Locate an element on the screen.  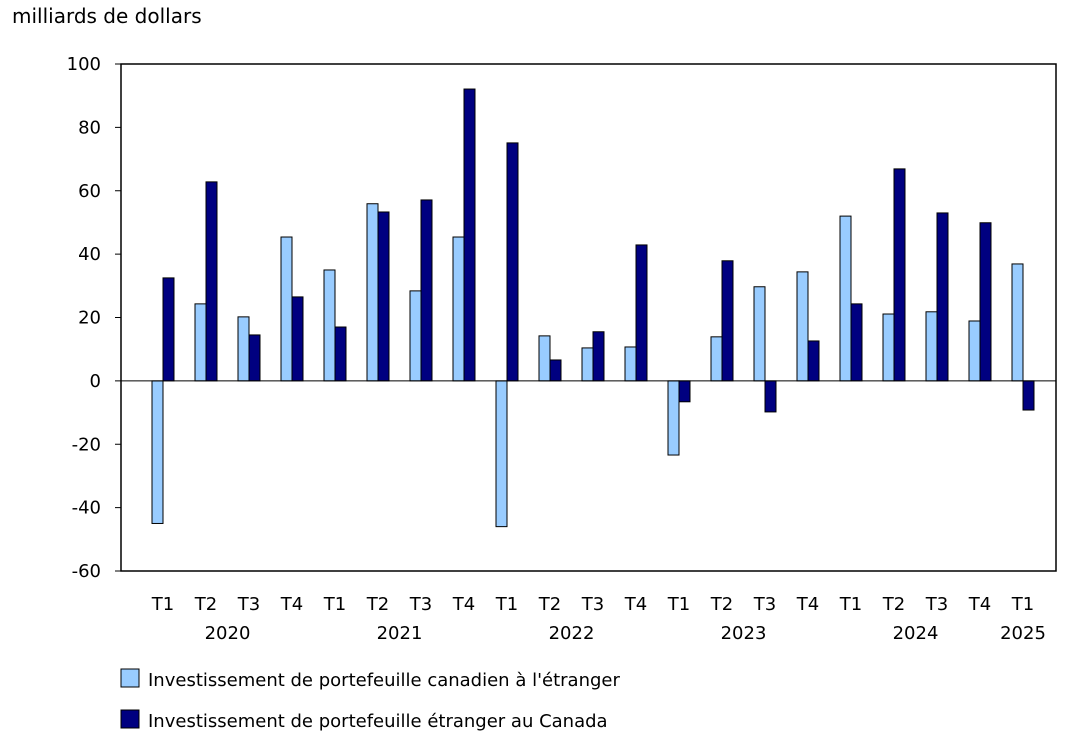
x-year-label: 2021 is located at coordinates (400, 633).